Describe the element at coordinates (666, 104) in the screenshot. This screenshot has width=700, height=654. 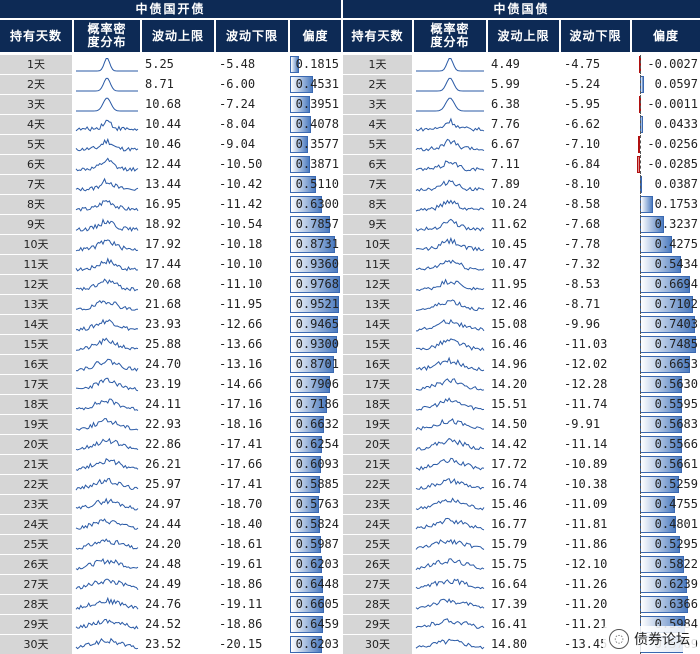
I see `skewness-cell: -0.0011` at that location.